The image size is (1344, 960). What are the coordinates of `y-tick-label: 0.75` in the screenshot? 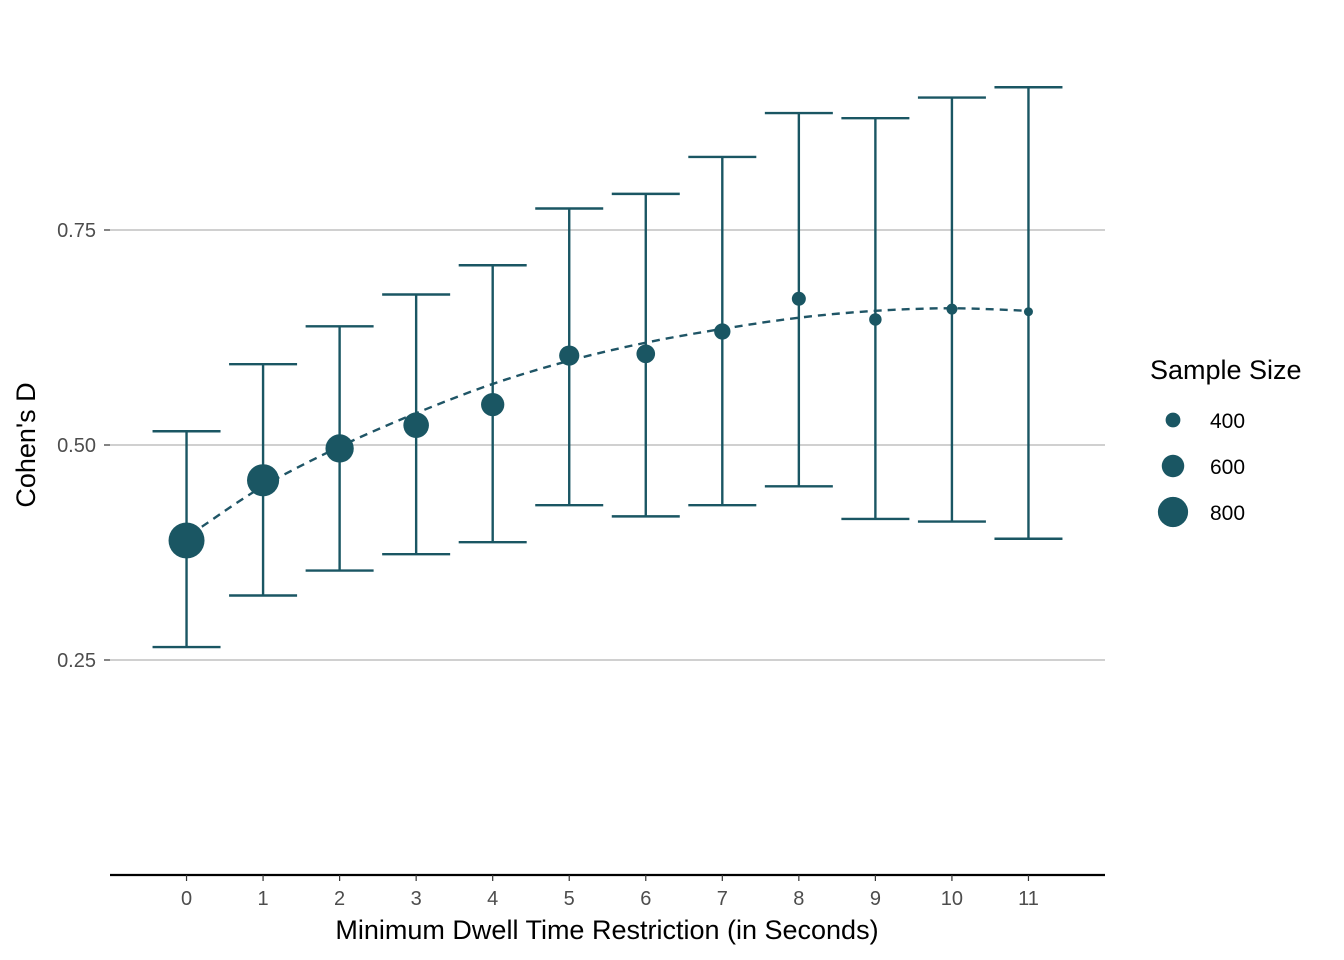 It's located at (76, 231).